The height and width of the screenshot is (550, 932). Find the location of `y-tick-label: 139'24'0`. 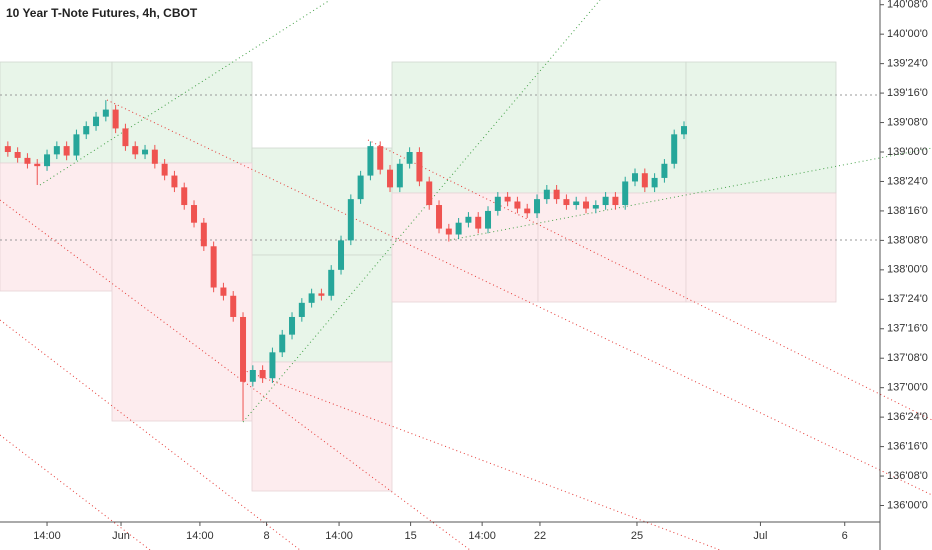

y-tick-label: 139'24'0 is located at coordinates (907, 64).